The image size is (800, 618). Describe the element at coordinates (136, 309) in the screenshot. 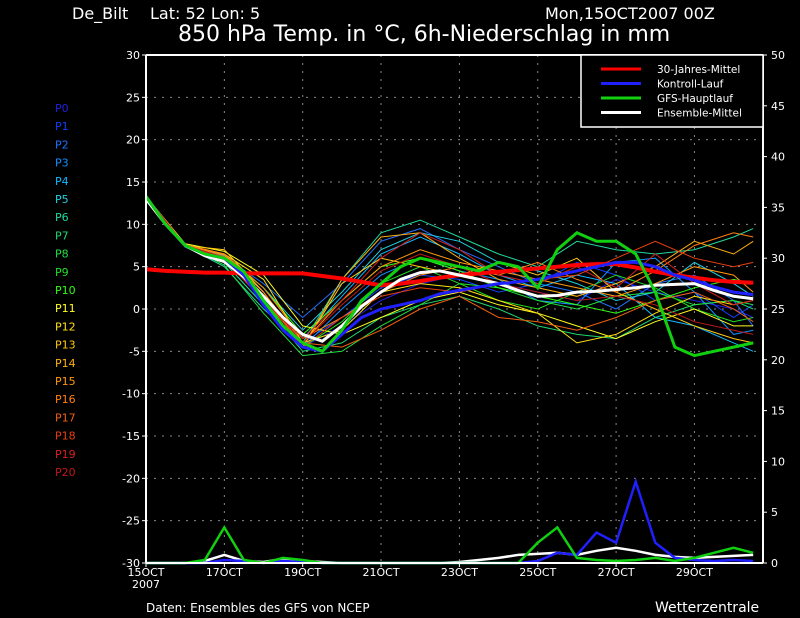

I see `y-left-tick-label: 0` at that location.